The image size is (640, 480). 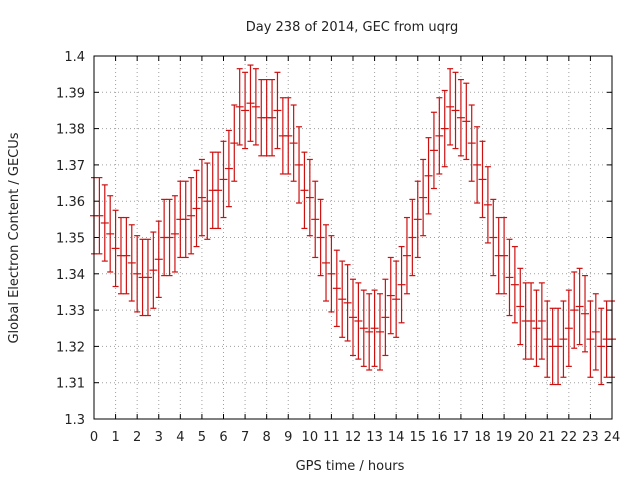 I want to click on x-tick-label: 20, so click(x=525, y=437).